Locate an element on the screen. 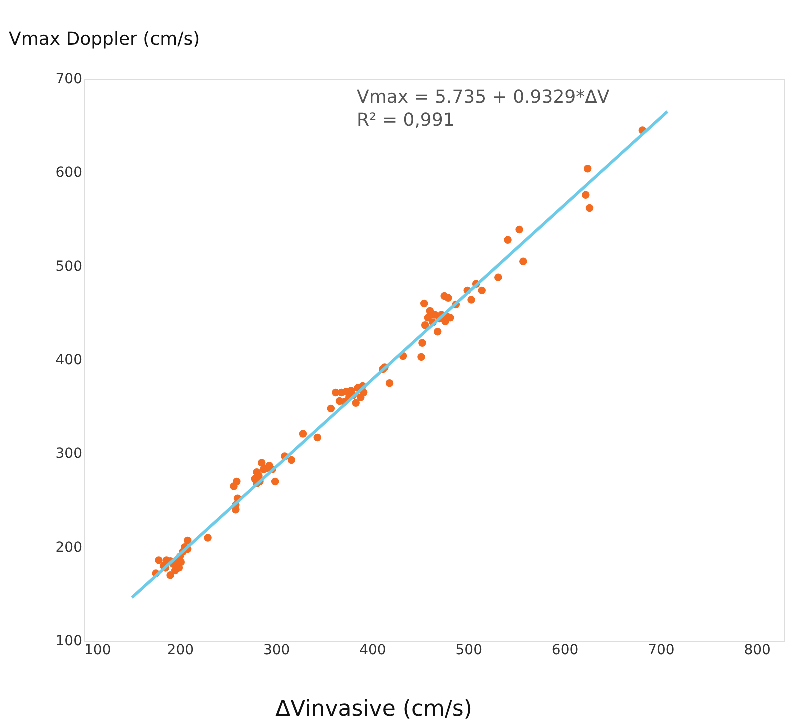  x-axis-title: ΔVinvasive (cm/s) is located at coordinates (374, 709).